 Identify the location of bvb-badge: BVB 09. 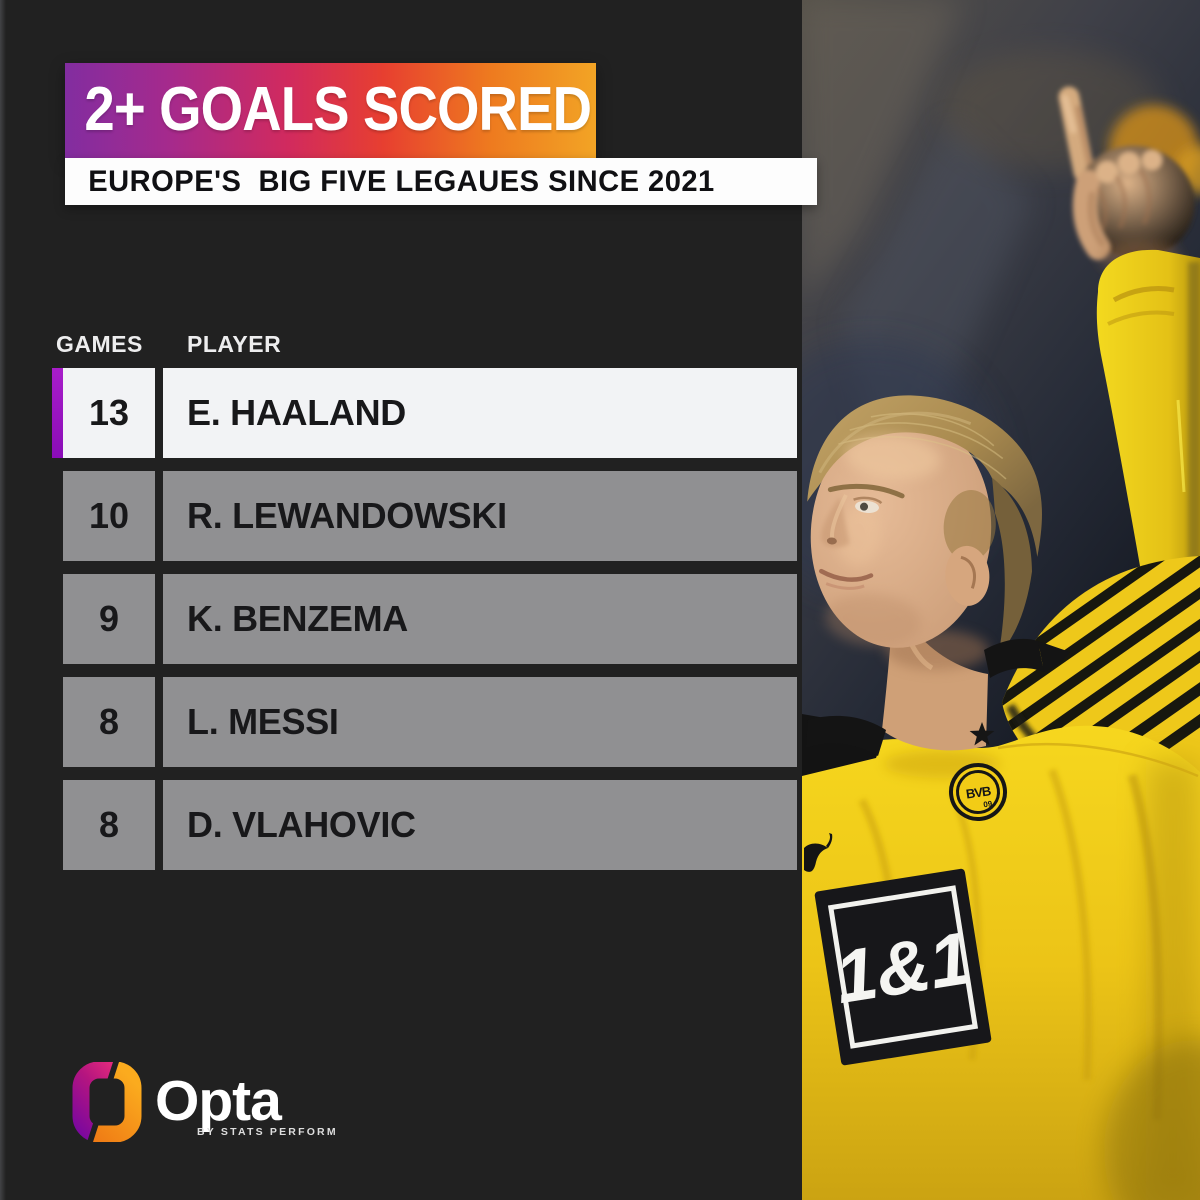
(978, 792).